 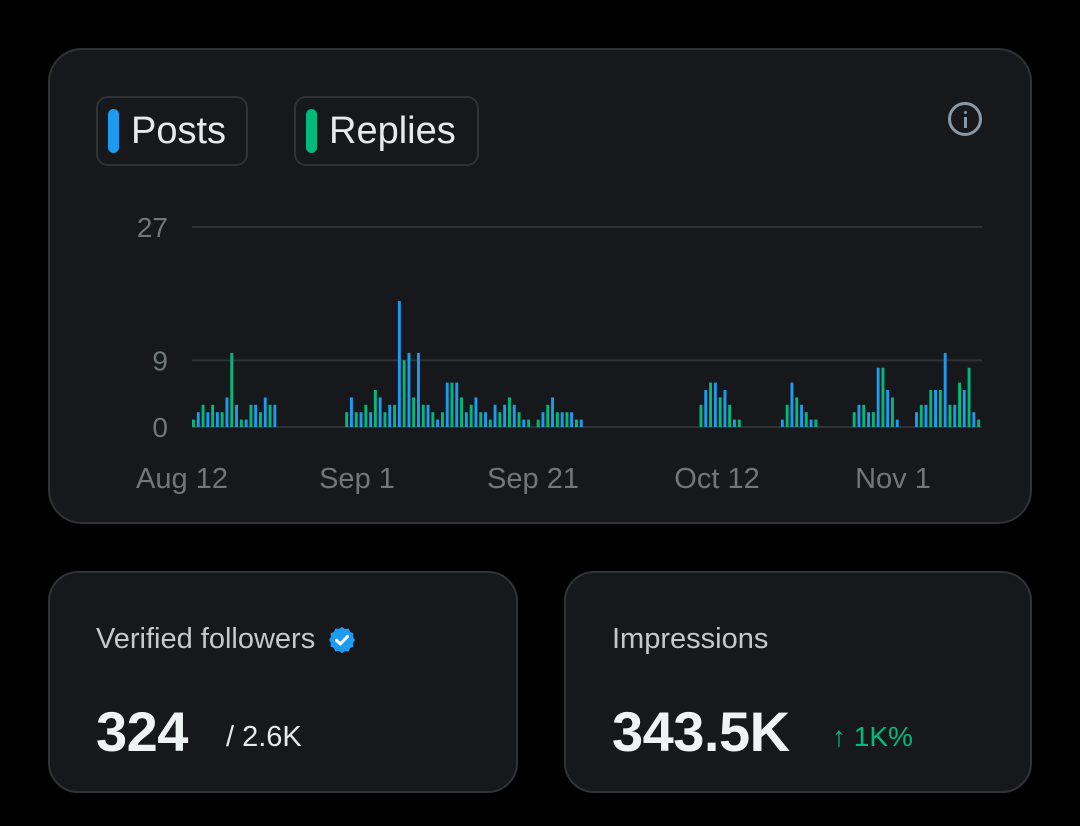 What do you see at coordinates (716, 479) in the screenshot?
I see `x-tick-label: Oct 12` at bounding box center [716, 479].